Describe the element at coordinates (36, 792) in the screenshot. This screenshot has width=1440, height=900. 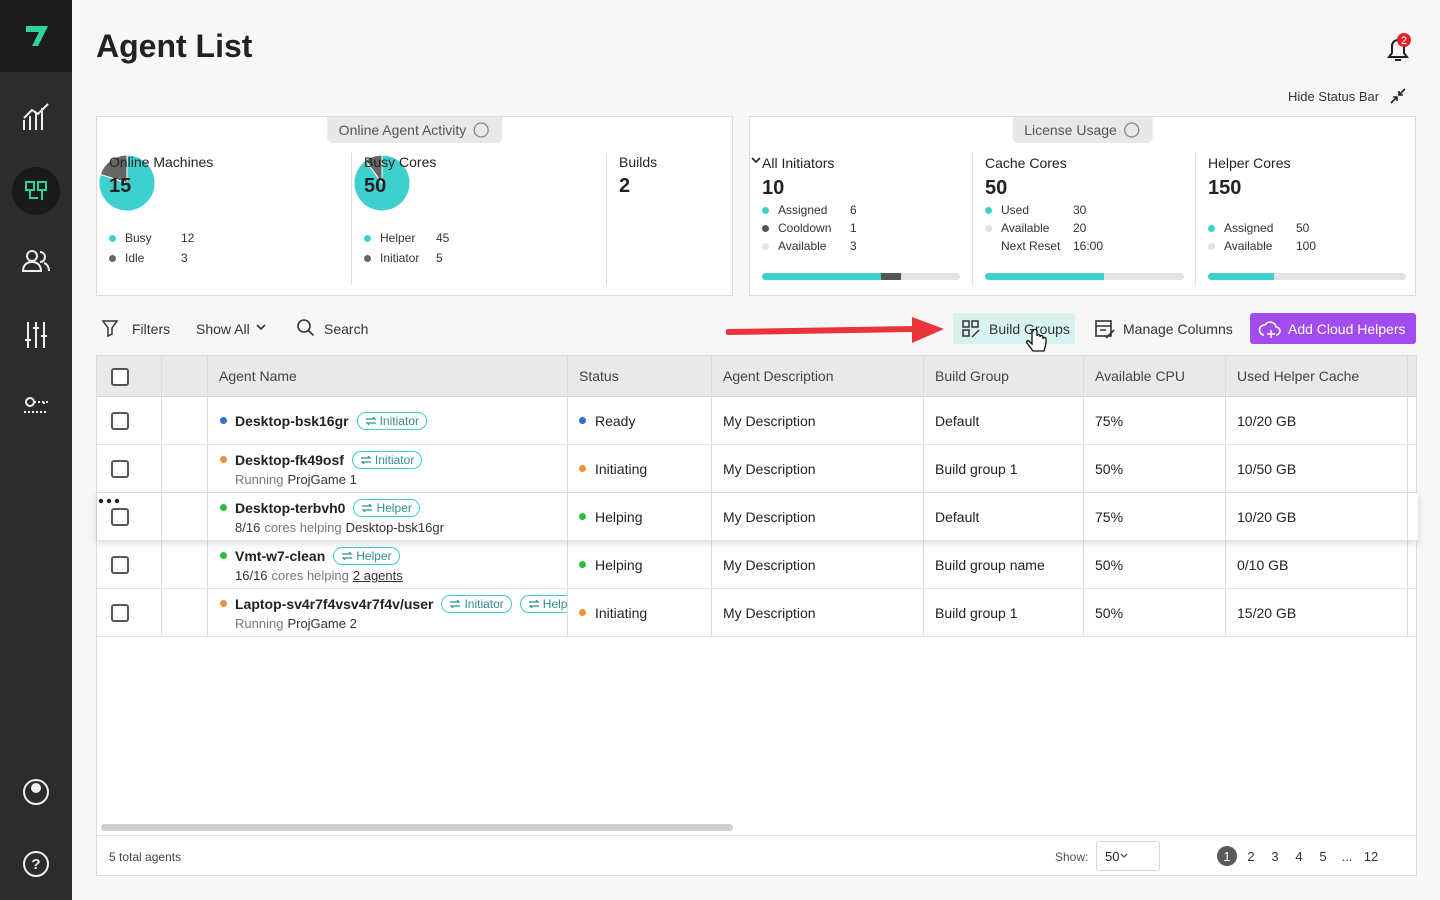
I see `nav-profile` at that location.